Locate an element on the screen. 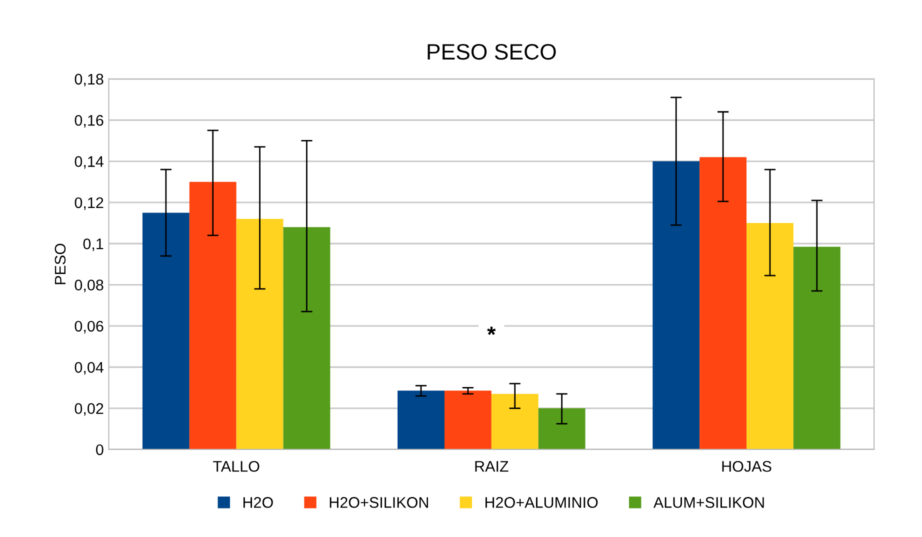  y-tick-label: 0,16 is located at coordinates (89, 121).